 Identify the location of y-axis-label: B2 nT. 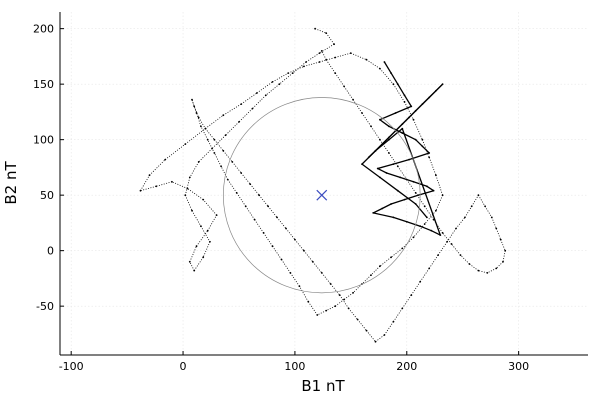
(11, 183).